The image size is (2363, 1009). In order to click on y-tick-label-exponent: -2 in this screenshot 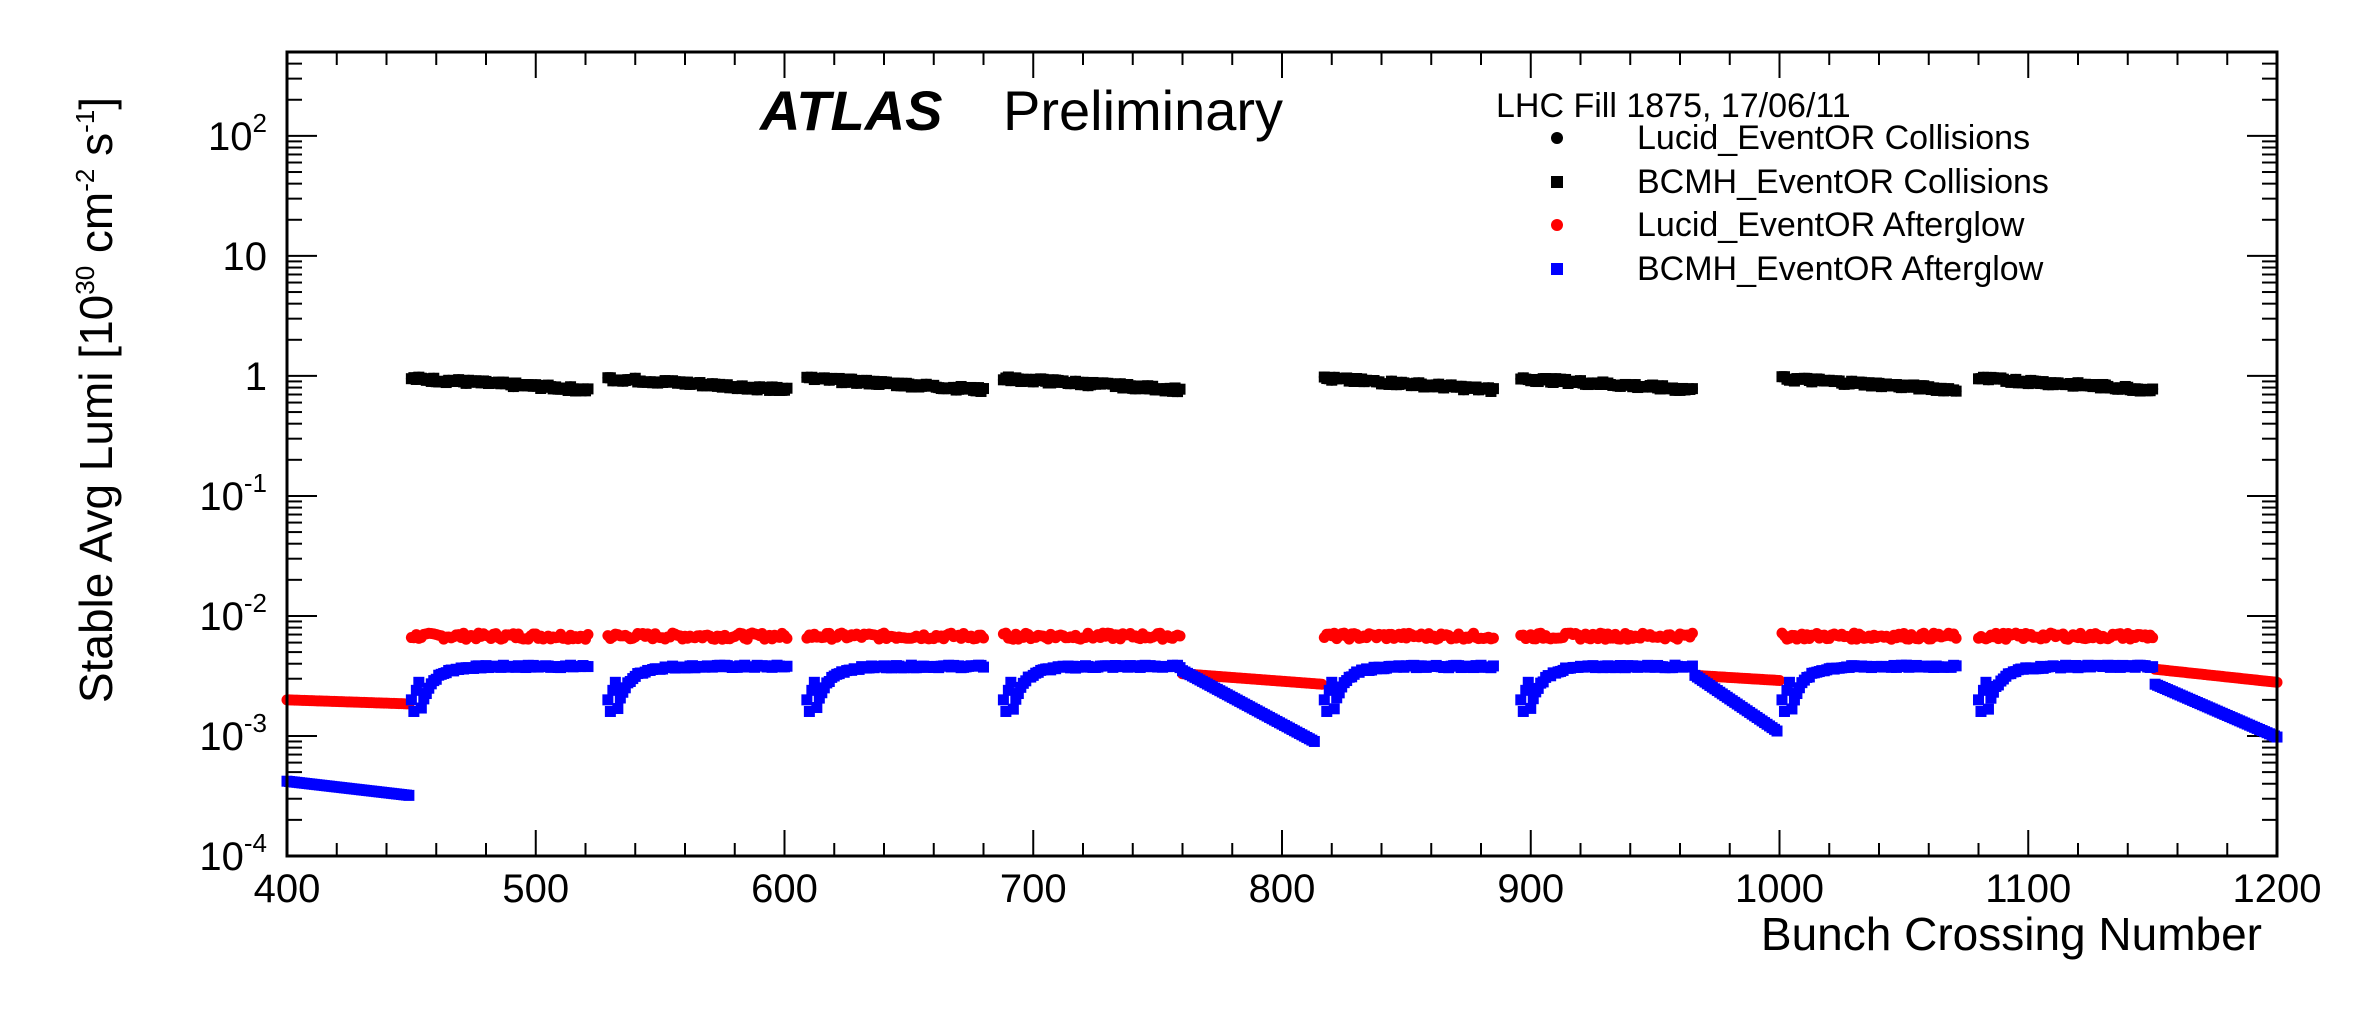, I will do `click(255, 603)`.